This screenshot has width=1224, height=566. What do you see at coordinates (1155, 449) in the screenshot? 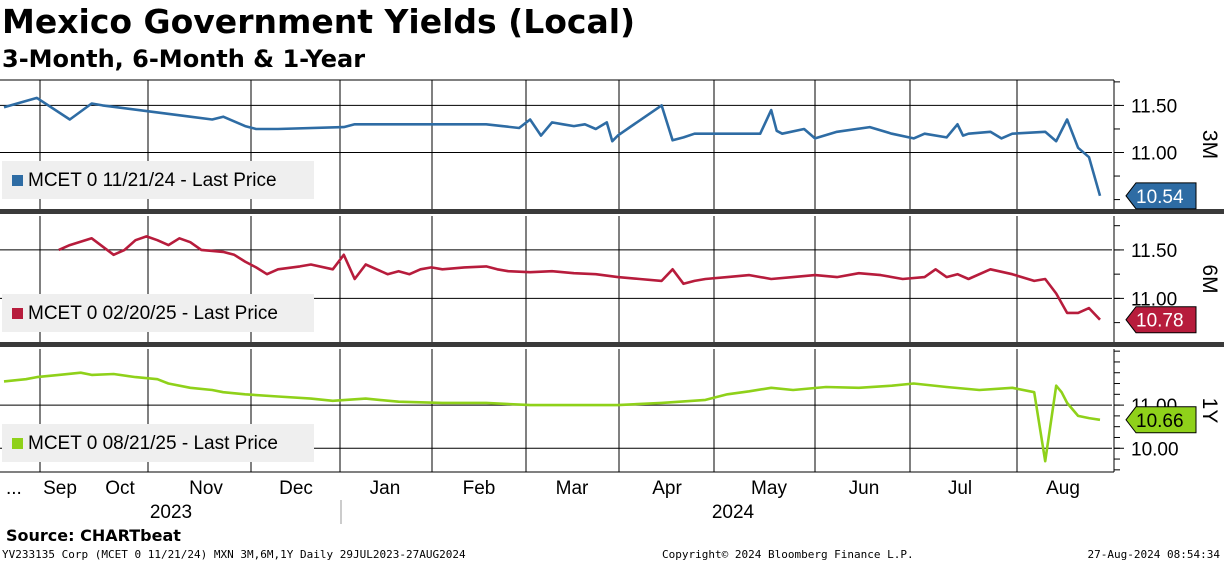
I see `y-tick-label: 10.00` at bounding box center [1155, 449].